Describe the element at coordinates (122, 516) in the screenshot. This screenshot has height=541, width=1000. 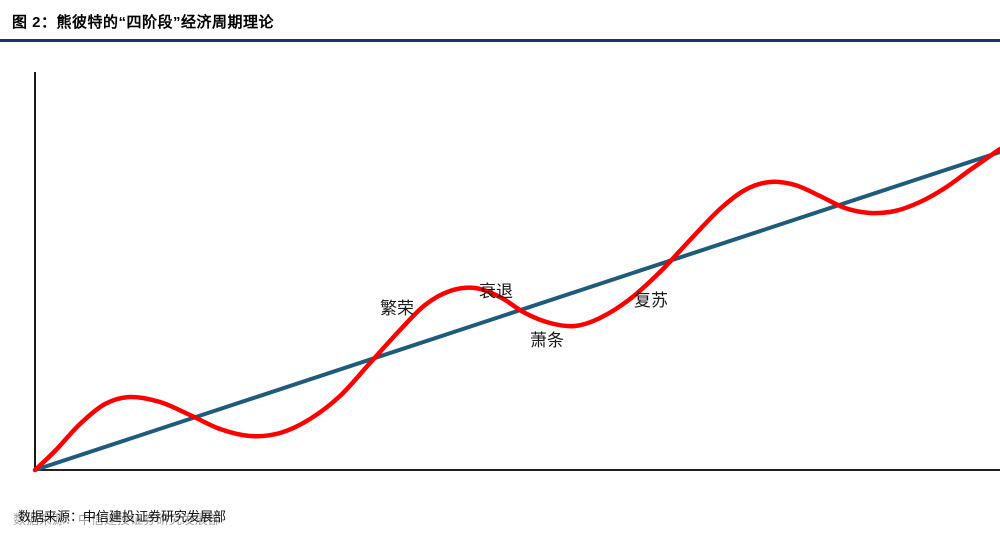
I see `source-text: 数据来源：中信建投证券研究发展部` at that location.